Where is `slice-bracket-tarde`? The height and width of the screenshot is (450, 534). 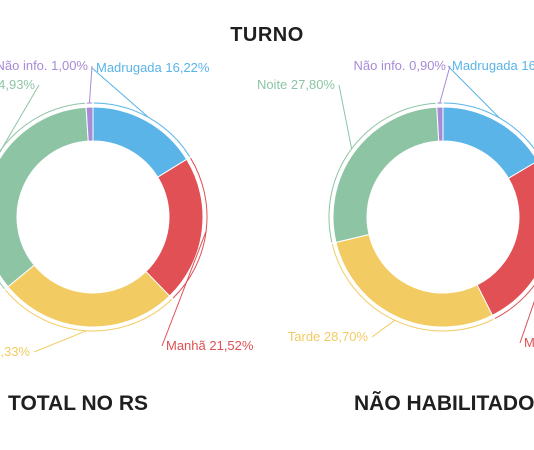 slice-bracket-tarde is located at coordinates (412, 287).